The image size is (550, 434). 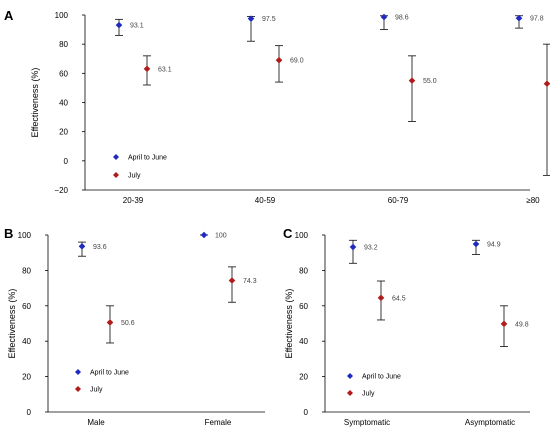 I want to click on data-label: 93.6, so click(x=100, y=247).